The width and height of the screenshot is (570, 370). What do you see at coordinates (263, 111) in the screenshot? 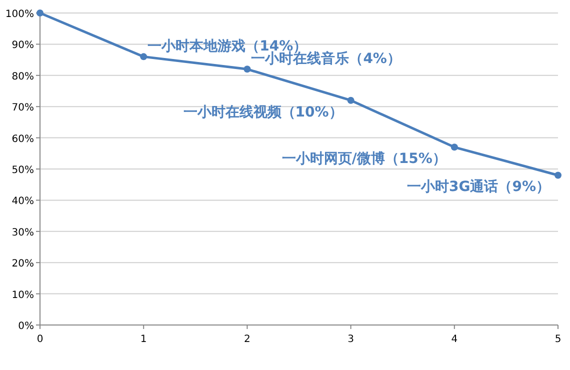
I see `annotation: 一小时在线视频（10%）` at bounding box center [263, 111].